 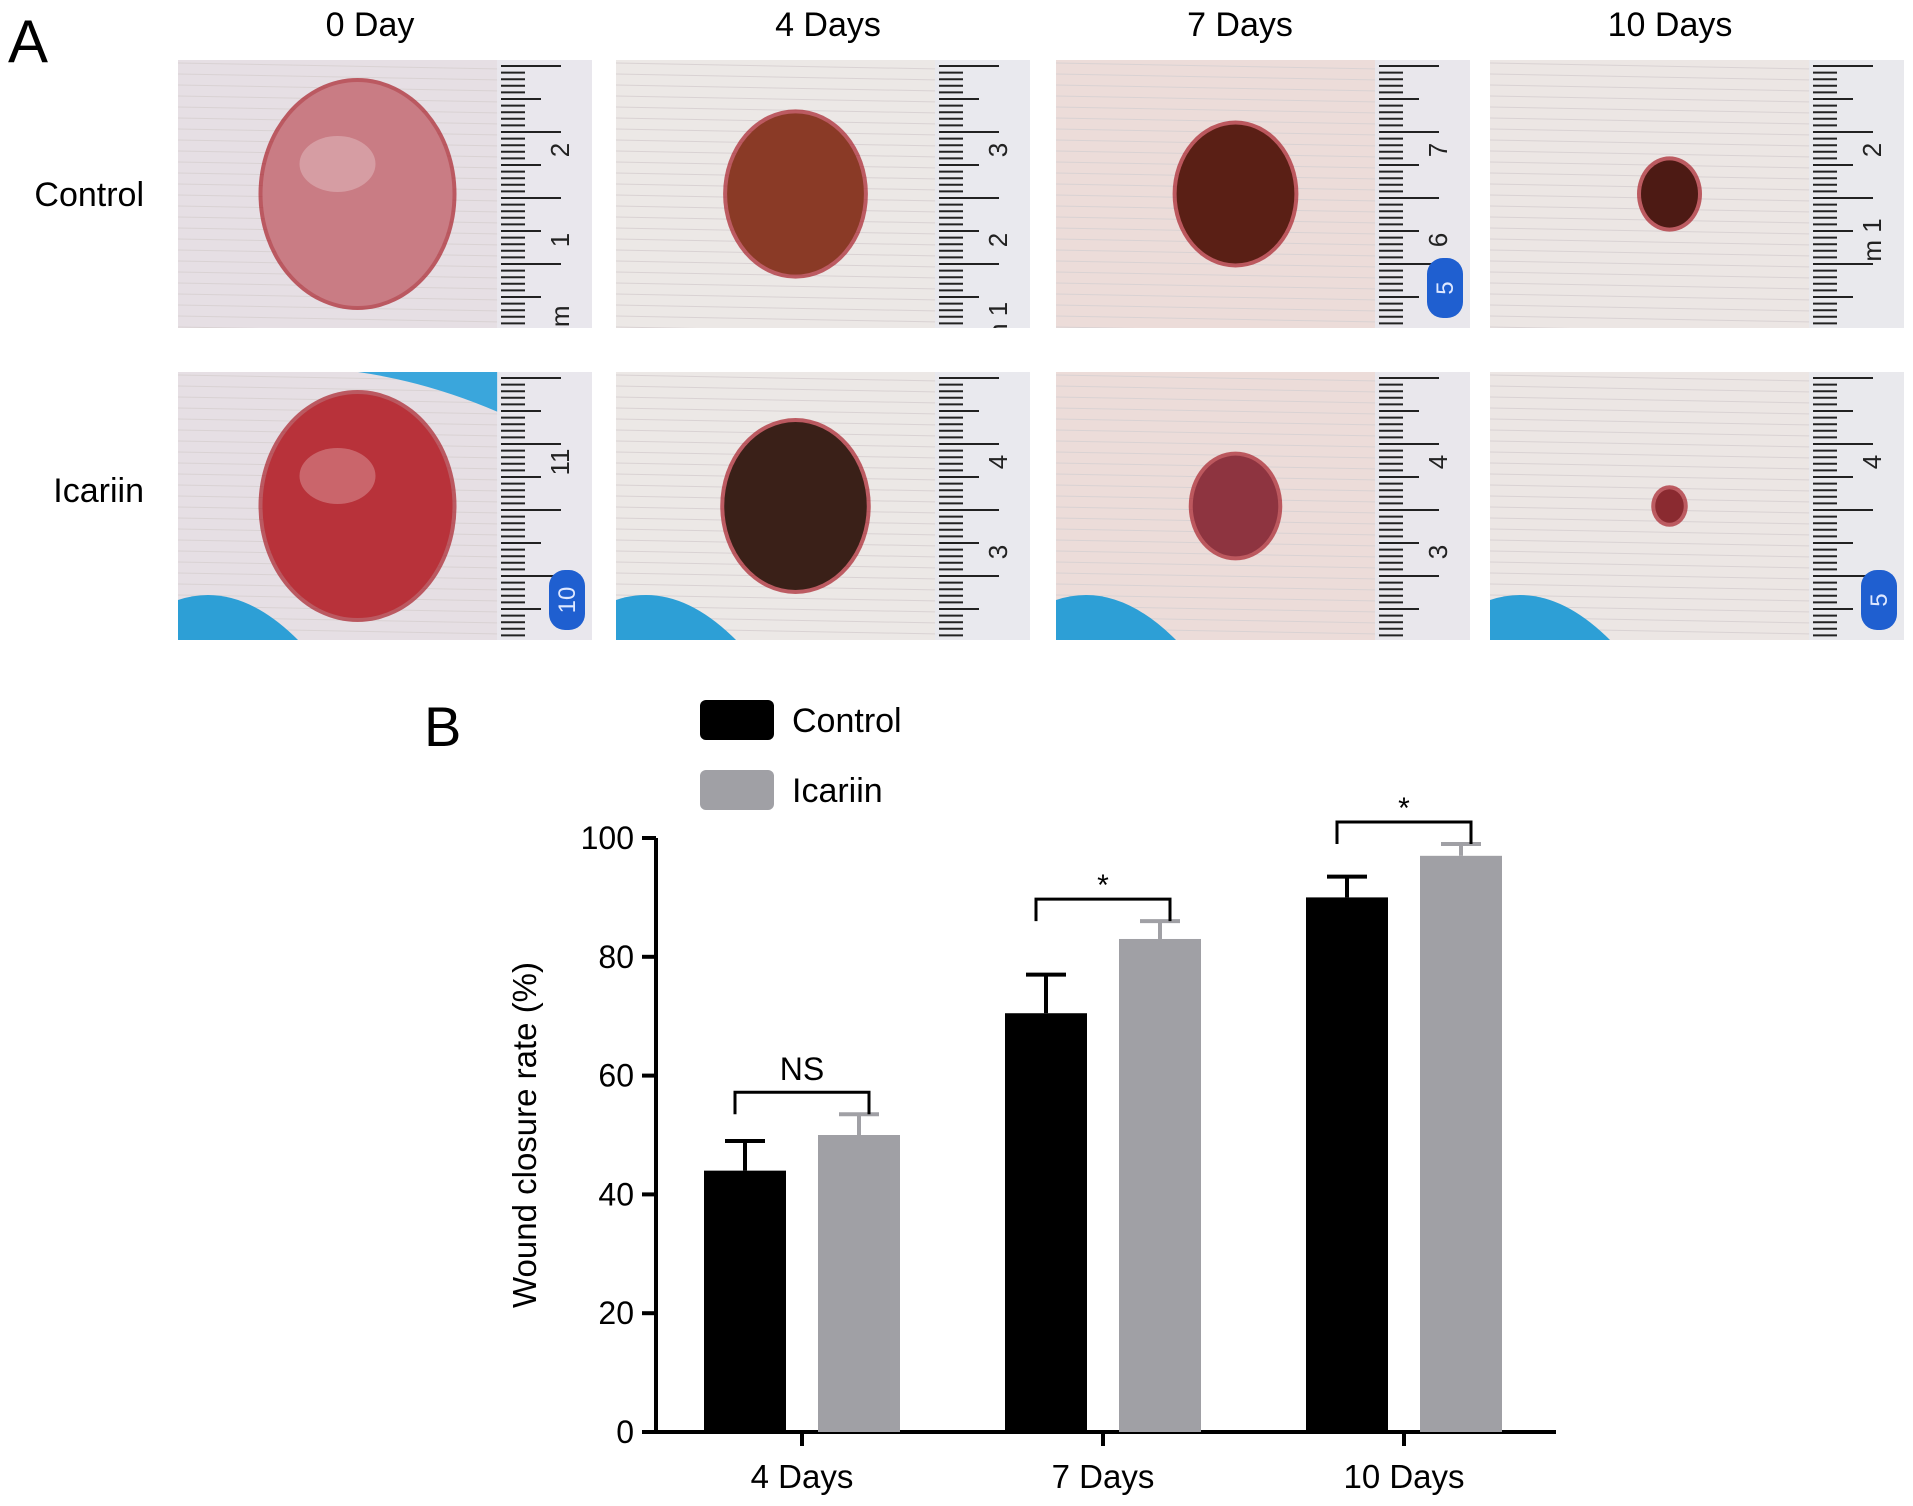 I want to click on ruler-number: cm 1, so click(x=998, y=315).